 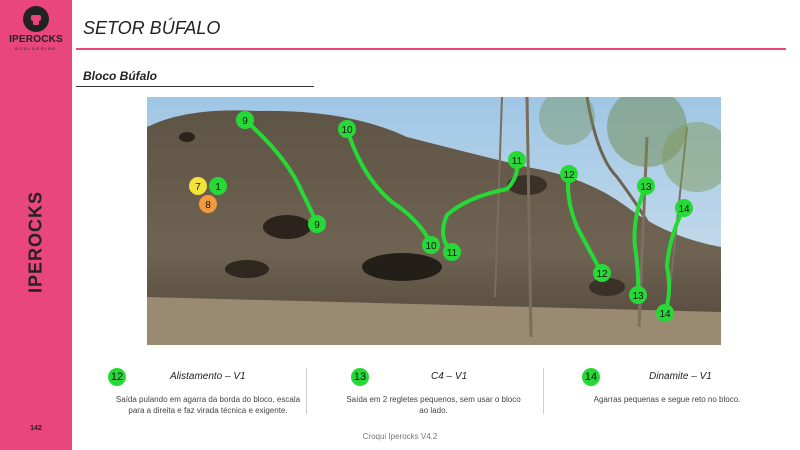 I want to click on sidebar-title: IPEROCKS, so click(x=35, y=242).